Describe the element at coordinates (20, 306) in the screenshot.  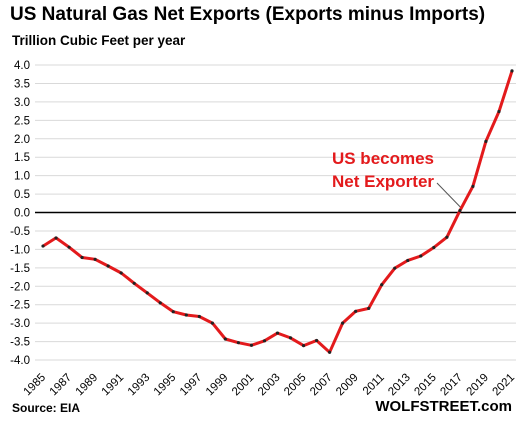
I see `y-tick-label: -2.5` at that location.